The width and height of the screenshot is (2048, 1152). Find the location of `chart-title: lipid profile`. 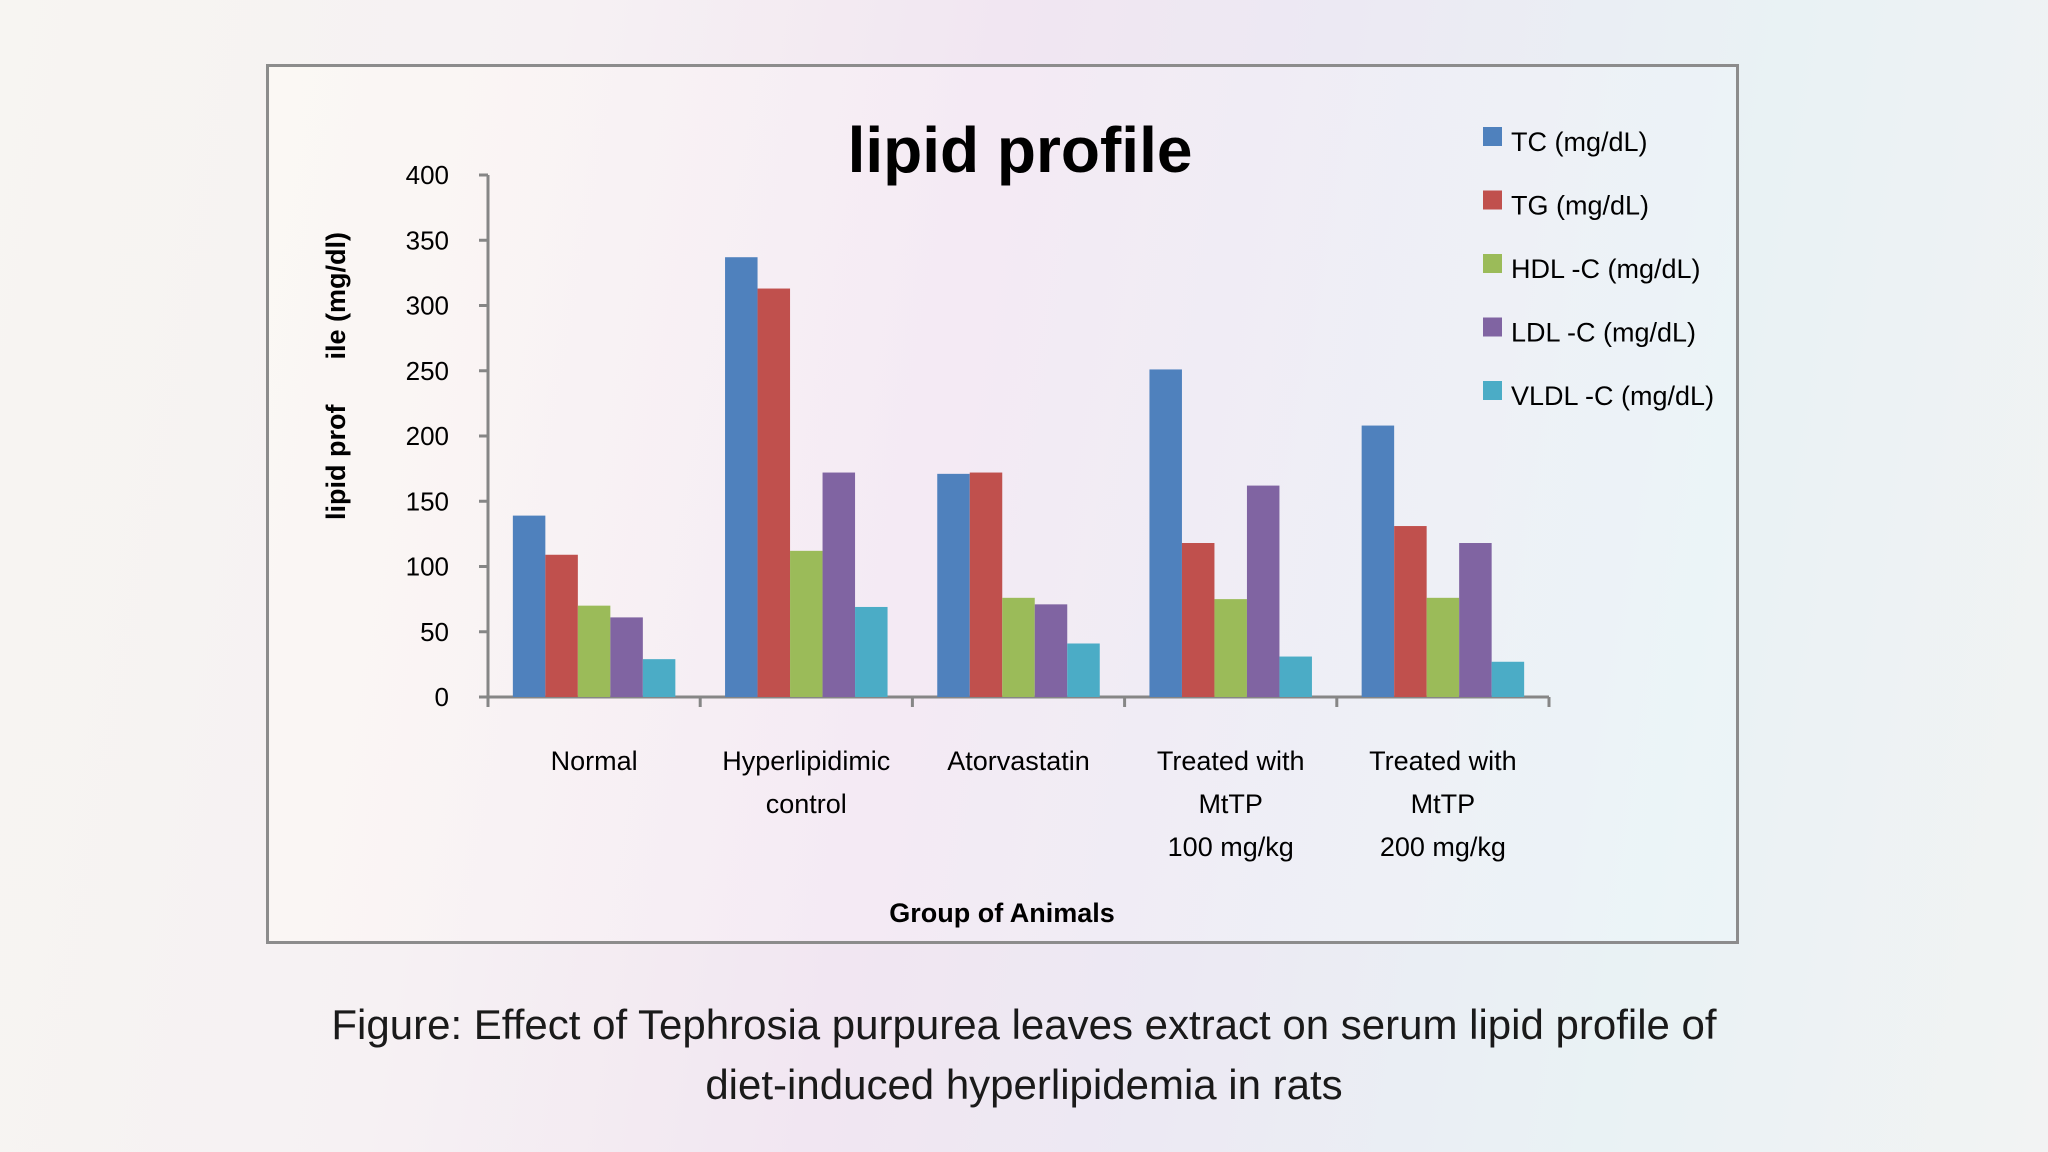

chart-title: lipid profile is located at coordinates (1020, 150).